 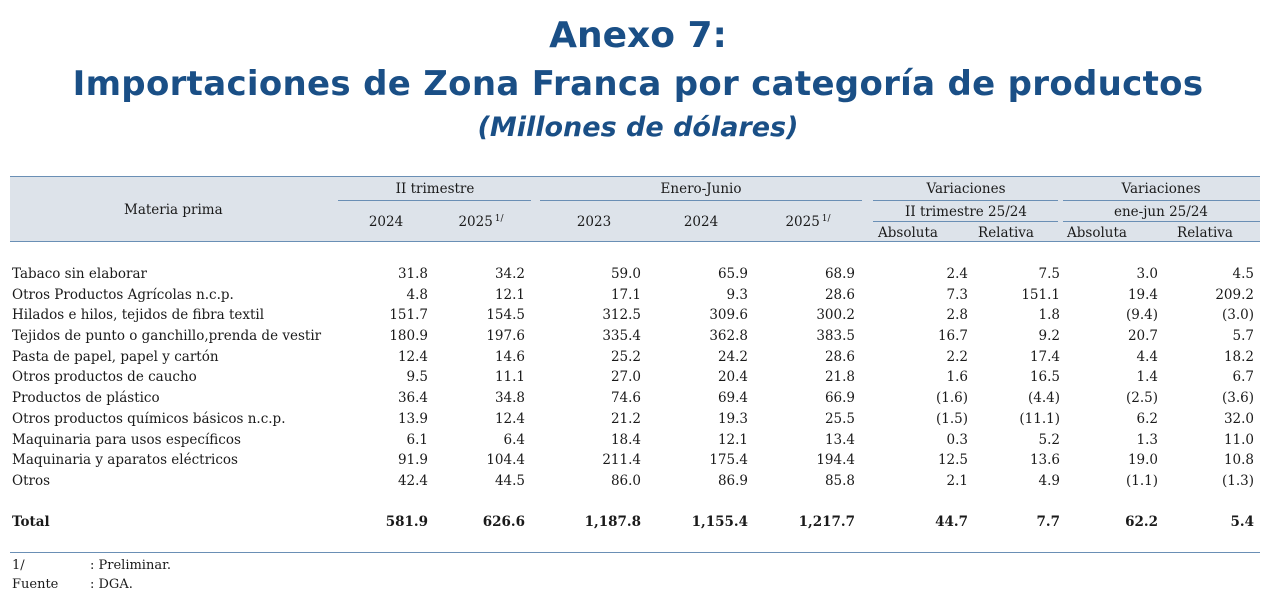 What do you see at coordinates (417, 294) in the screenshot?
I see `cell-q2-2024: 4.8` at bounding box center [417, 294].